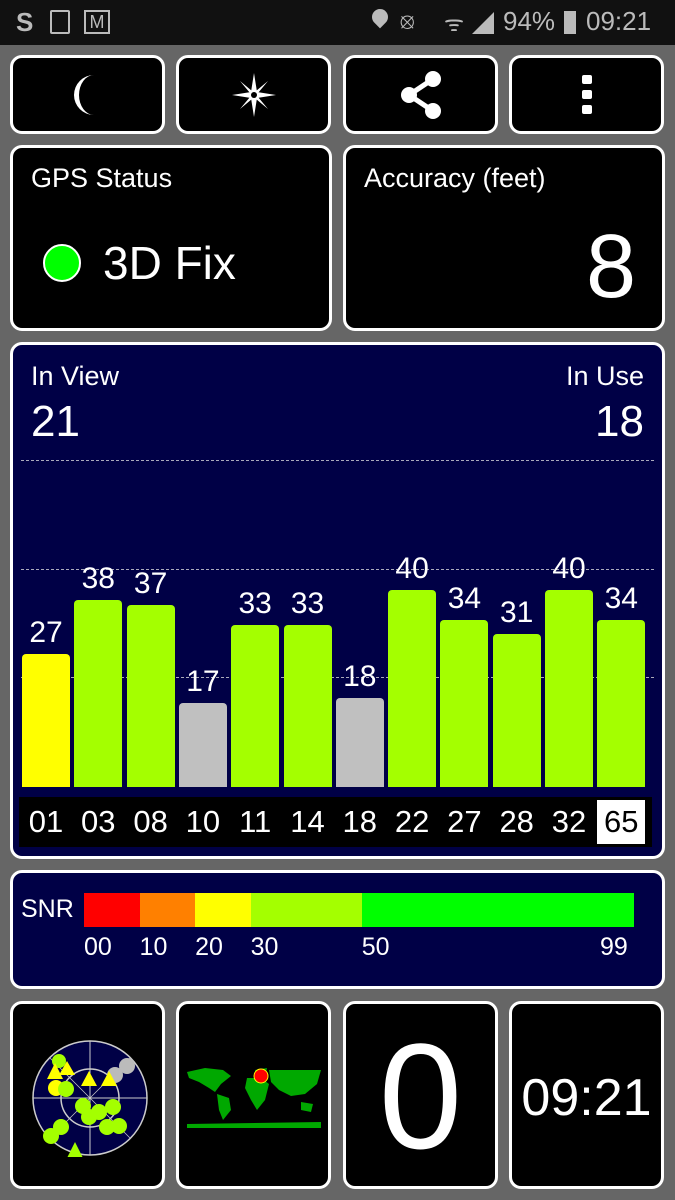 This screenshot has width=675, height=1200. Describe the element at coordinates (407, 20) in the screenshot. I see `vibrate-mute-icon: ⦻` at that location.